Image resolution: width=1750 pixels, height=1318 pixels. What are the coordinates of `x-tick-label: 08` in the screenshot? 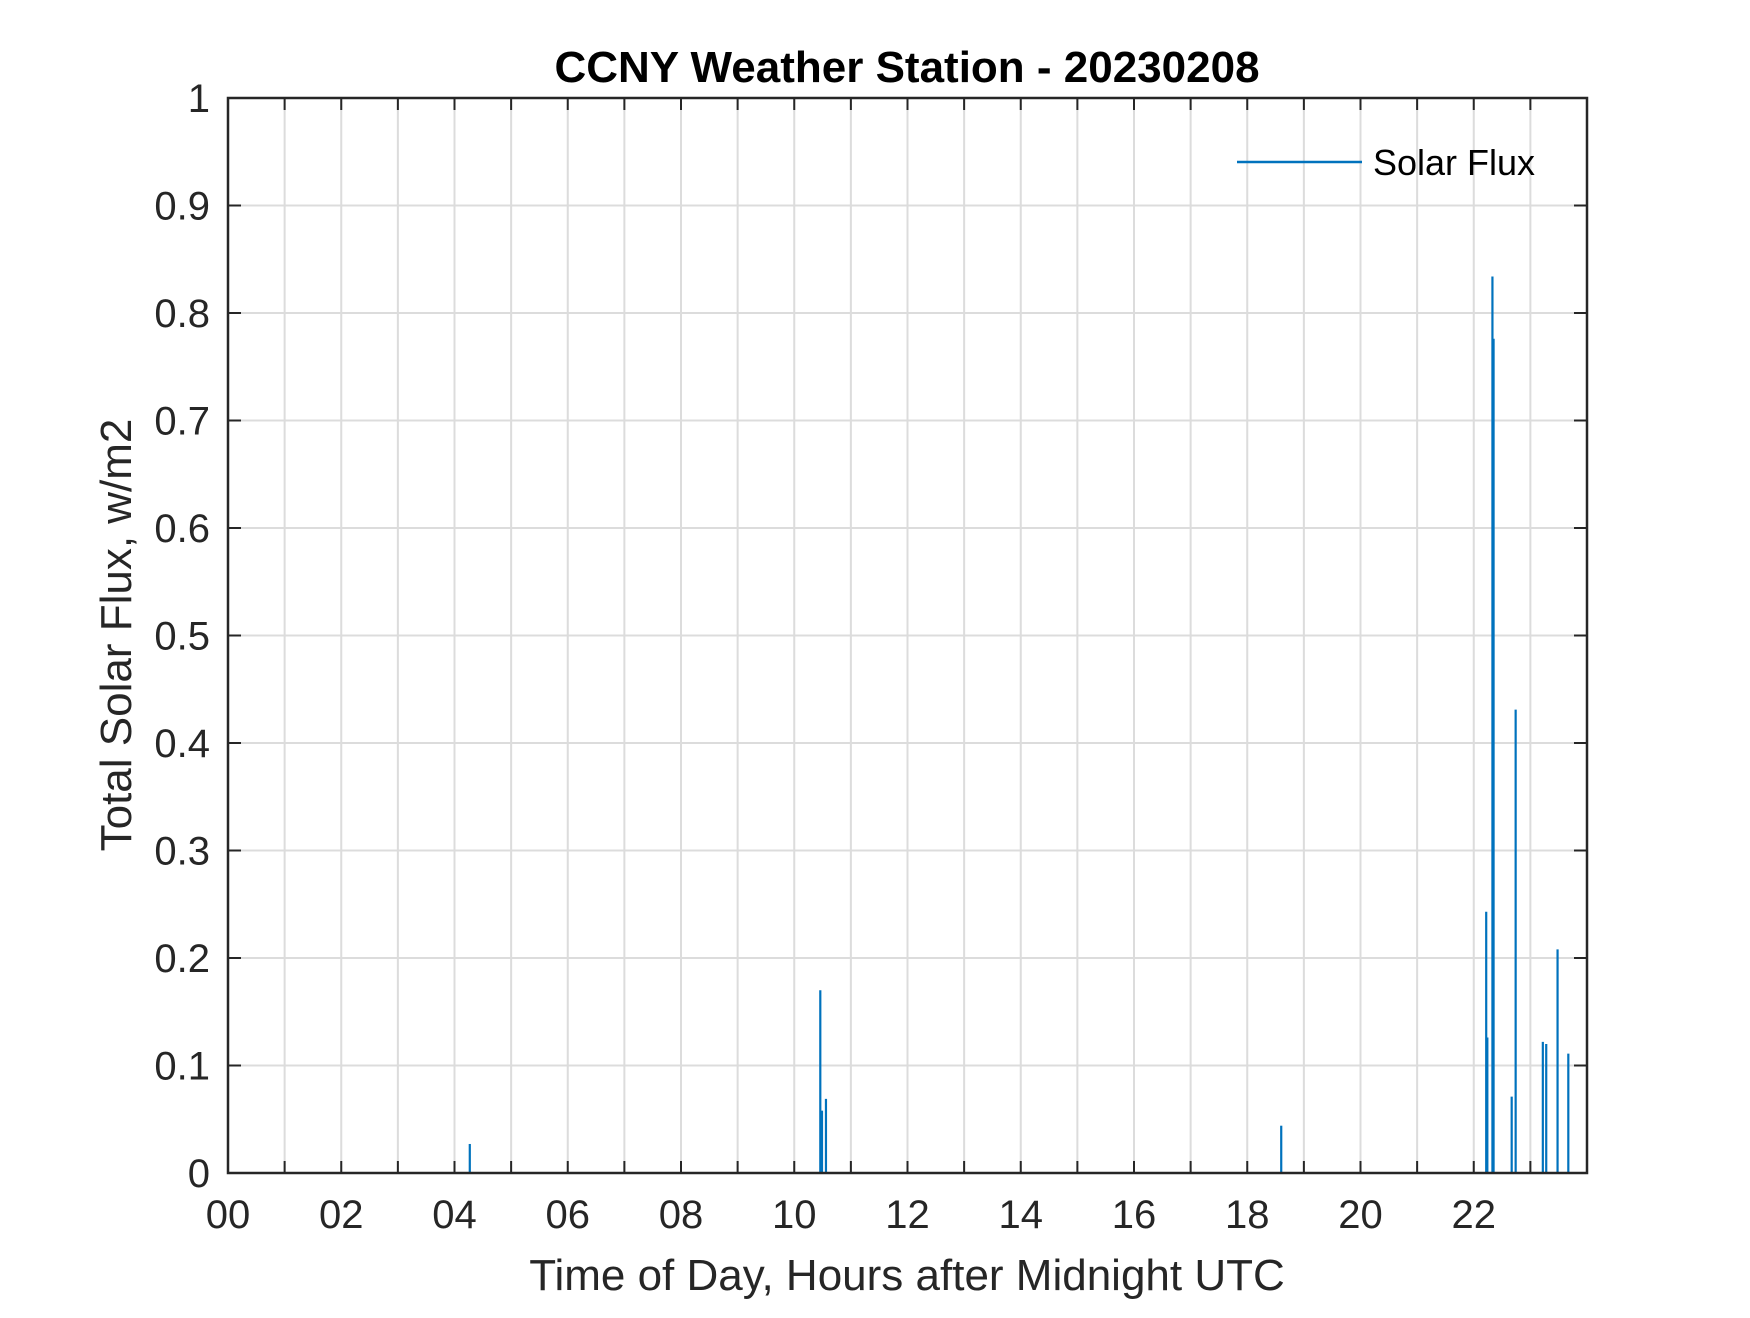 It's located at (681, 1215).